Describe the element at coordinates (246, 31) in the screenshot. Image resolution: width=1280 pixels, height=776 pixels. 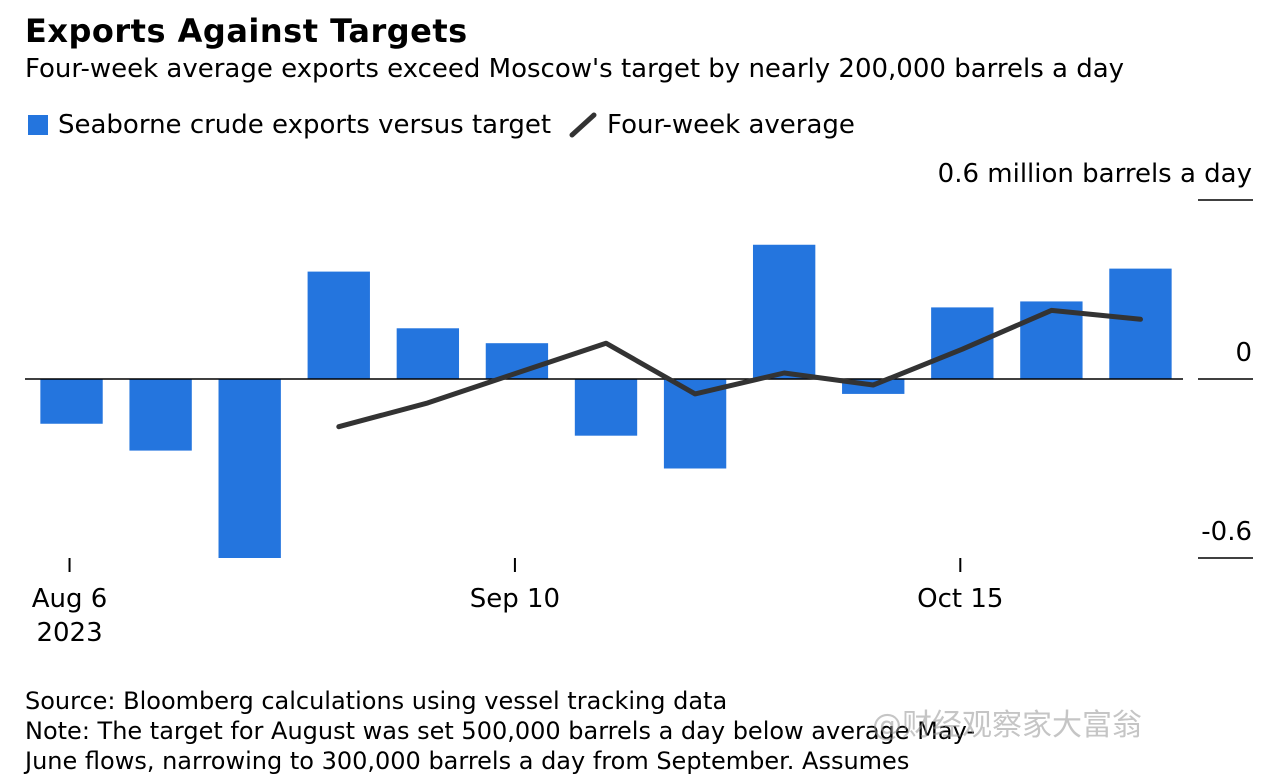
I see `chart-title: Exports Against Targets` at that location.